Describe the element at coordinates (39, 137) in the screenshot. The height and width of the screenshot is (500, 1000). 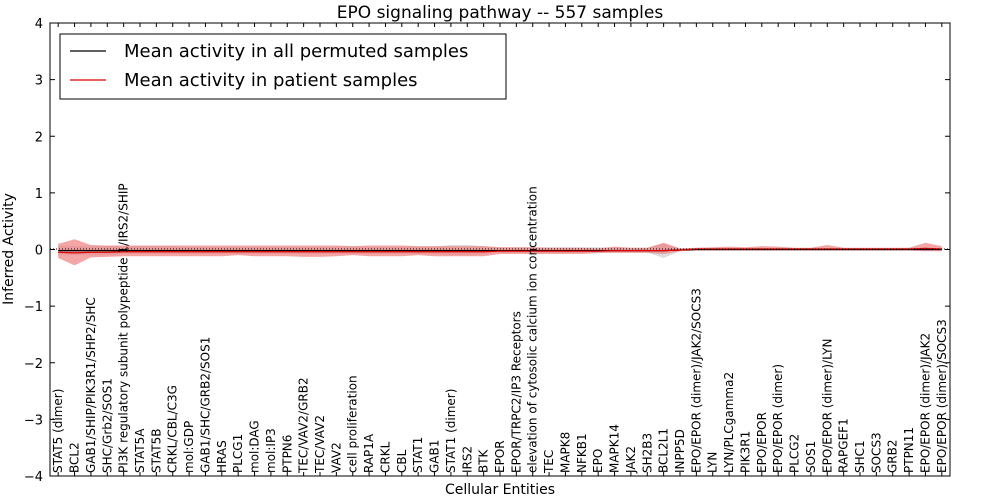
I see `y-tick-label: 2` at that location.